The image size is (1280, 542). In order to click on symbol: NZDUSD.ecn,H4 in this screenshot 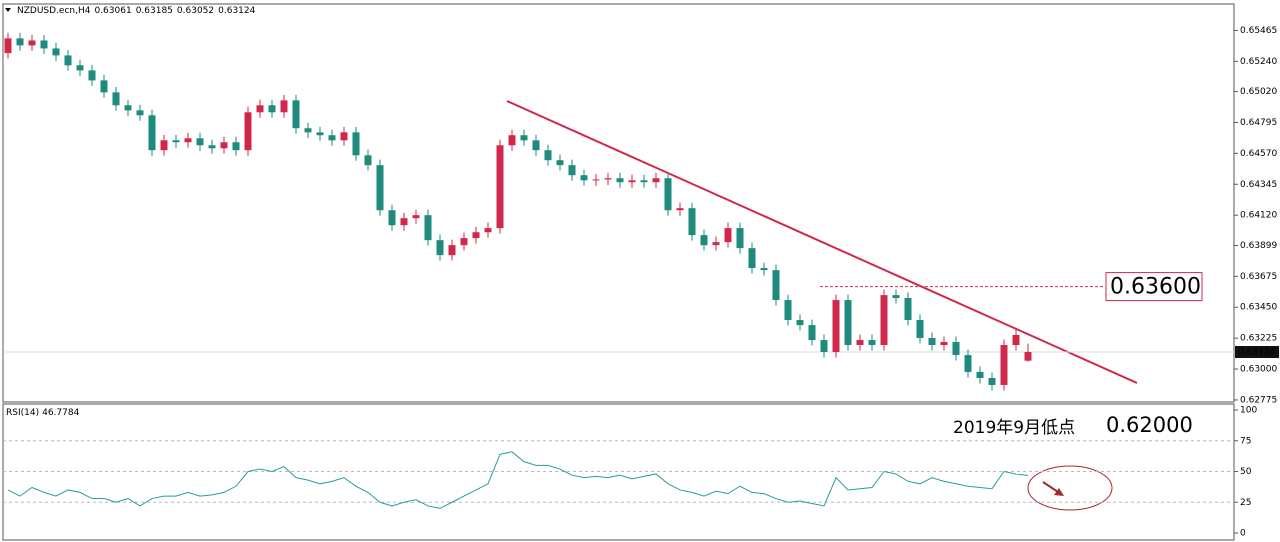, I will do `click(54, 11)`.